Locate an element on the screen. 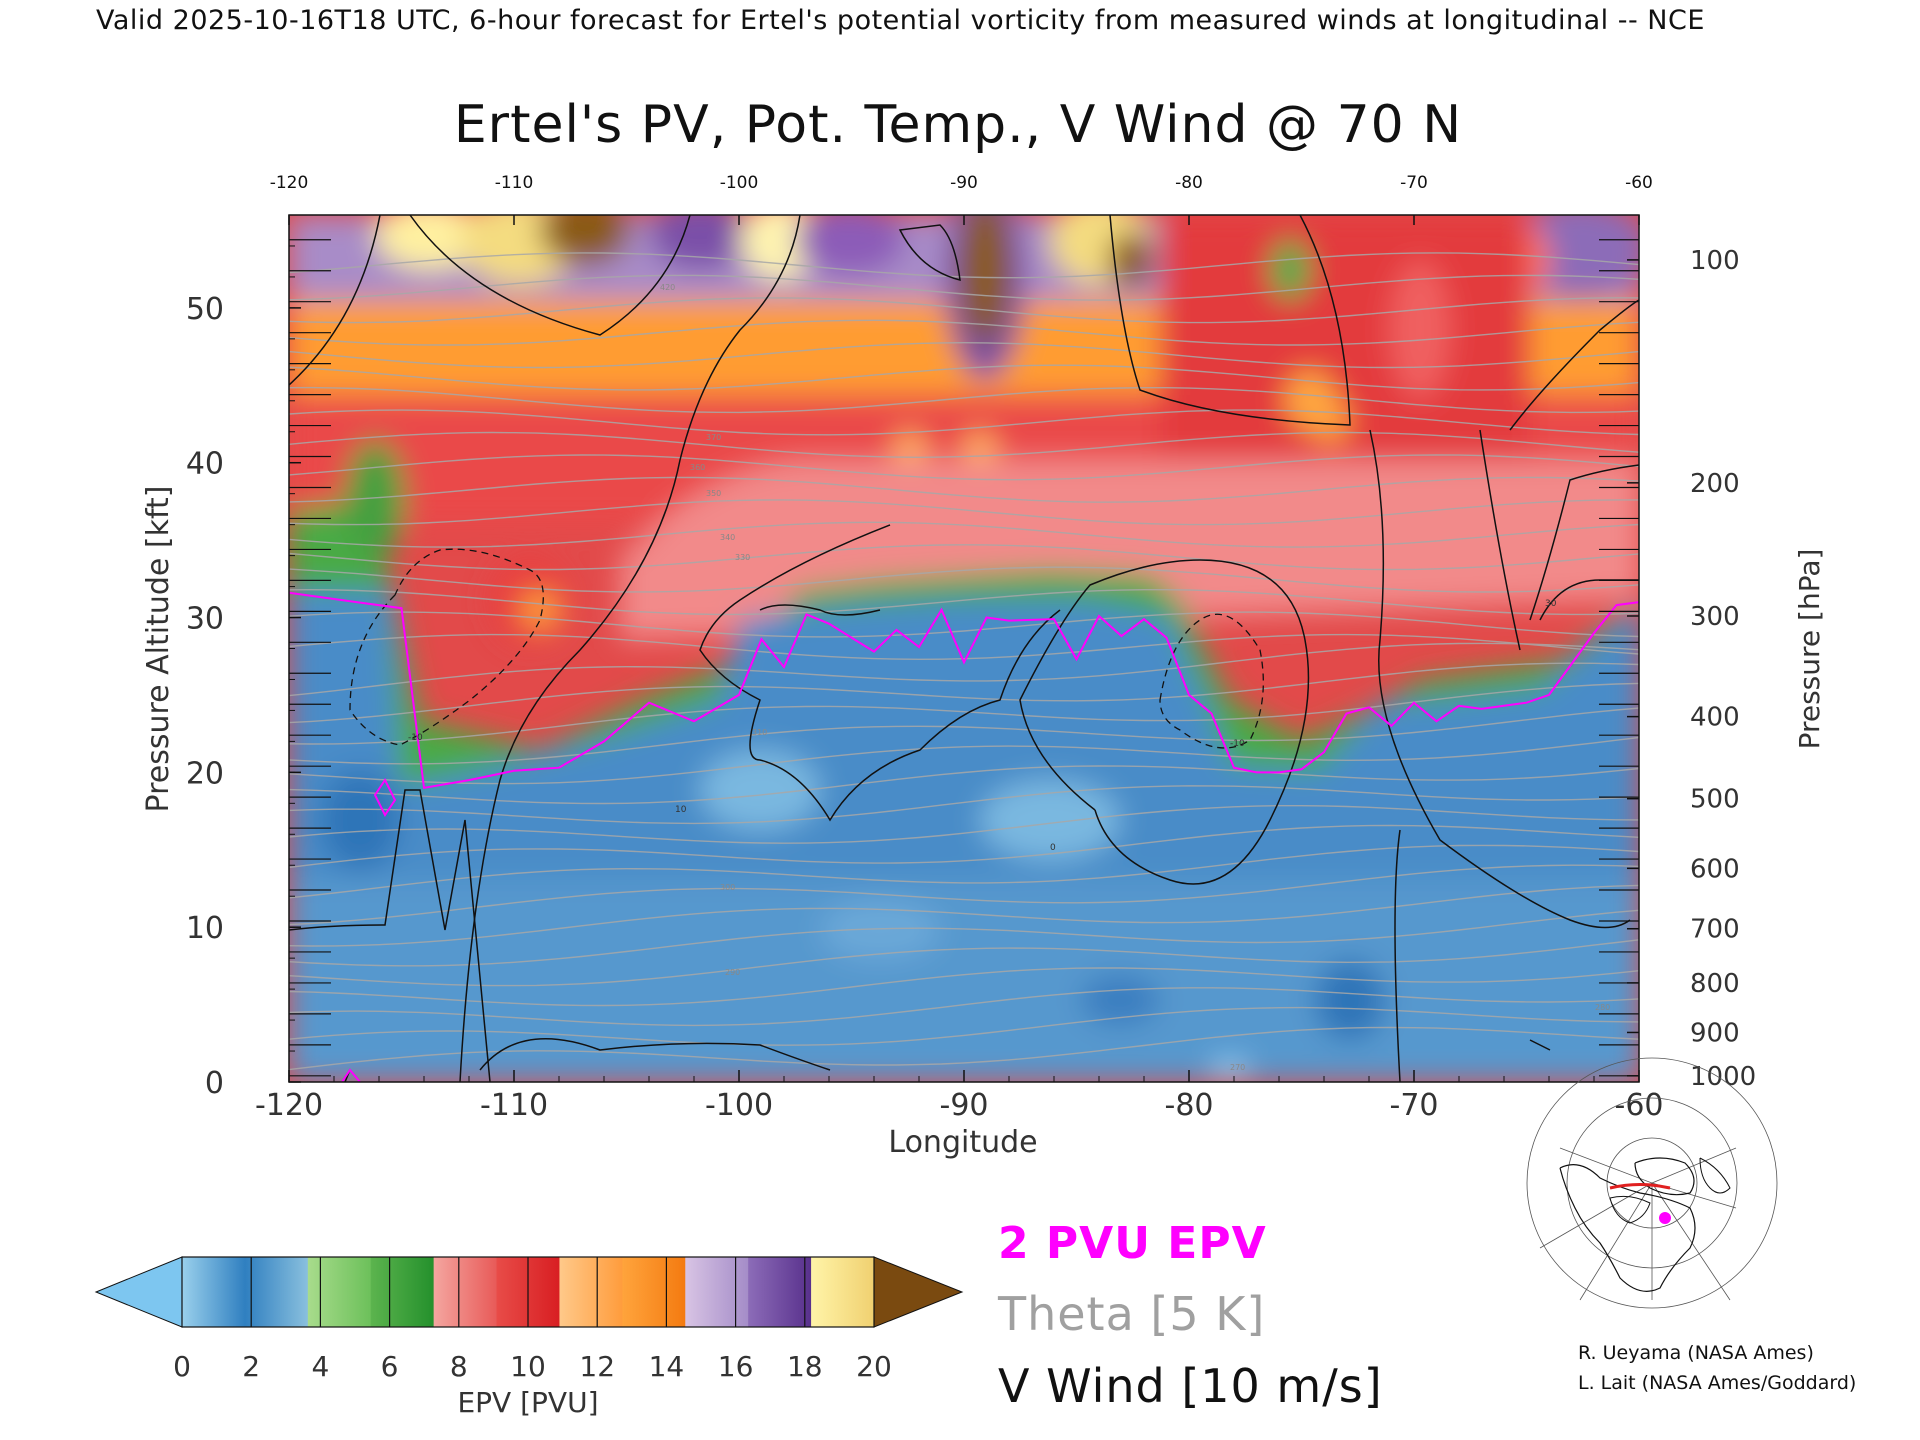 The height and width of the screenshot is (1440, 1920). credit-line-2: L. Lait (NASA Ames/Goddard) is located at coordinates (1717, 1383).